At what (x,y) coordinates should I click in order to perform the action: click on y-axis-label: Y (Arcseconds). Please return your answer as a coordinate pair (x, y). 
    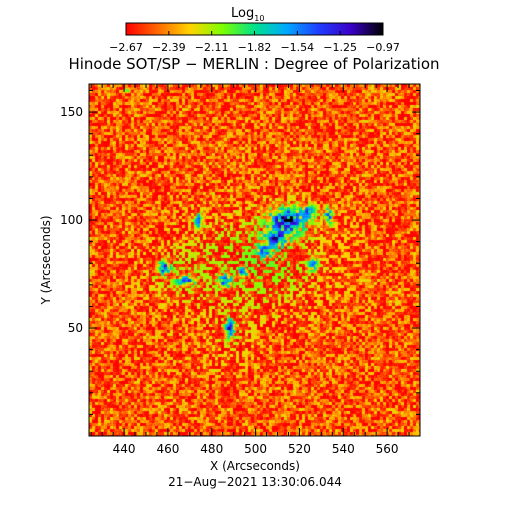
    Looking at the image, I should click on (46, 260).